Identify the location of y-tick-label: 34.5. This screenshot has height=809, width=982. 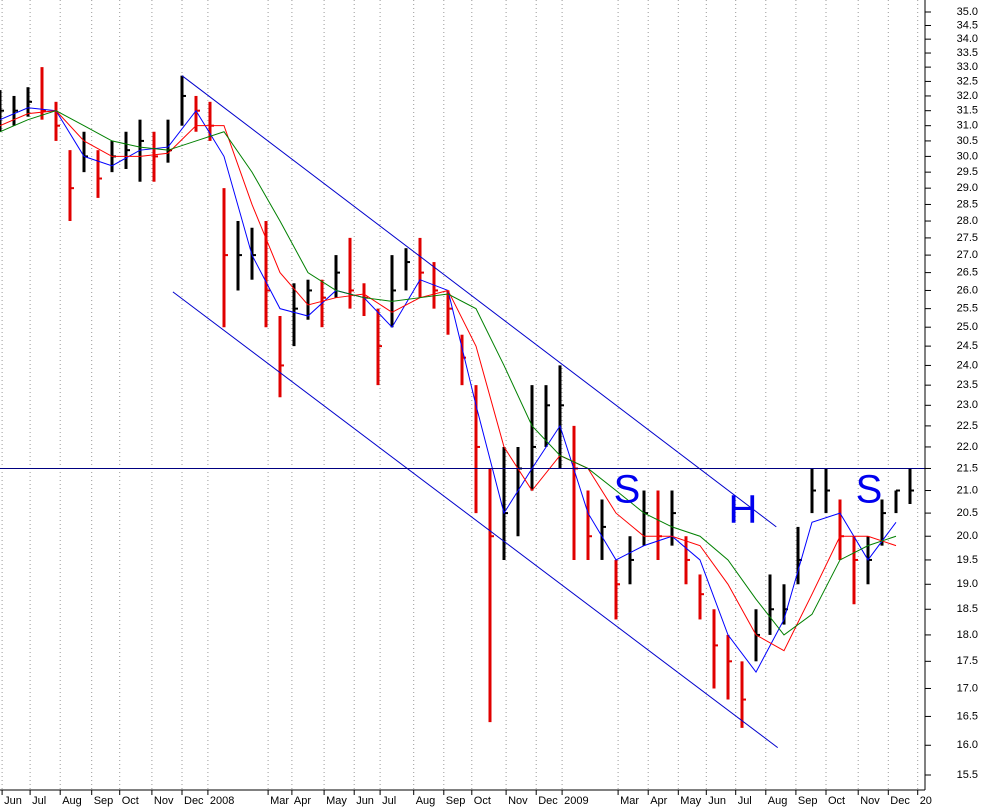
(967, 25).